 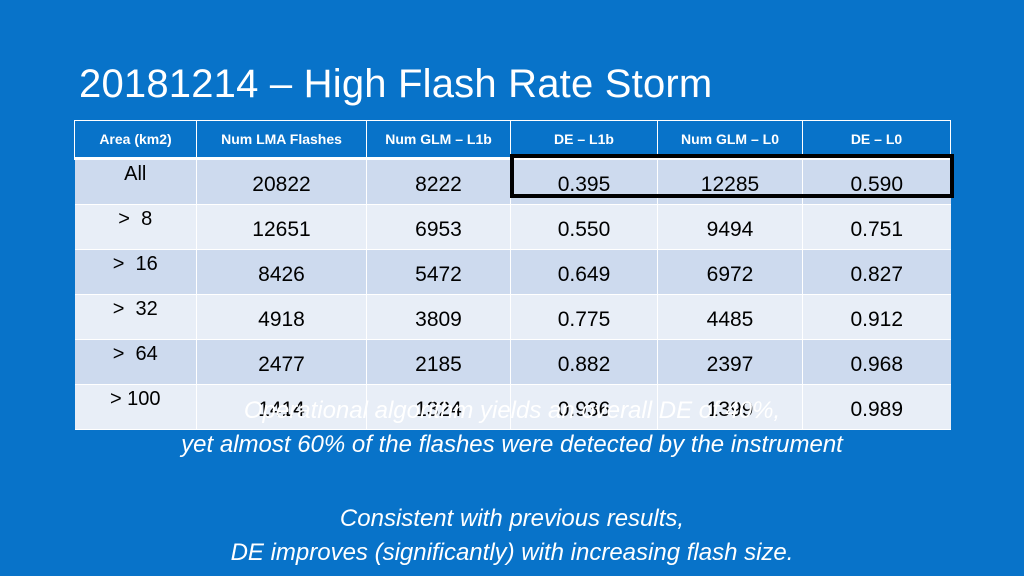 I want to click on de-l1b-cell: 0.395, so click(x=584, y=181).